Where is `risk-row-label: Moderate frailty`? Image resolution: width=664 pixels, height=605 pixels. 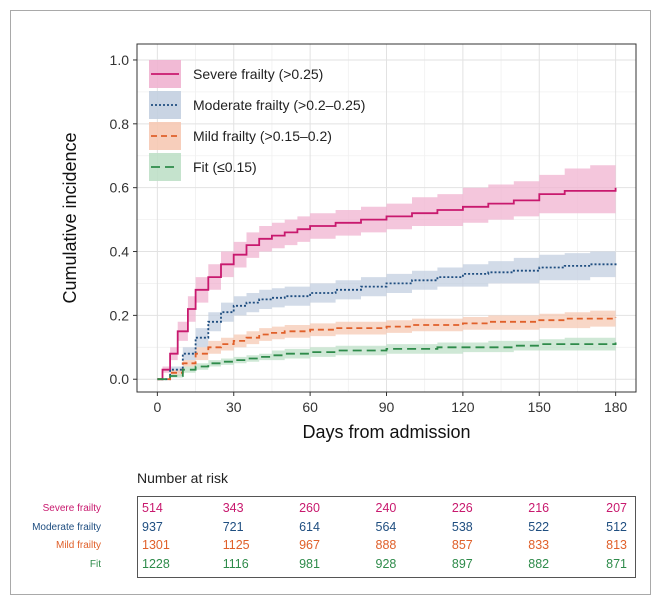 risk-row-label: Moderate frailty is located at coordinates (66, 527).